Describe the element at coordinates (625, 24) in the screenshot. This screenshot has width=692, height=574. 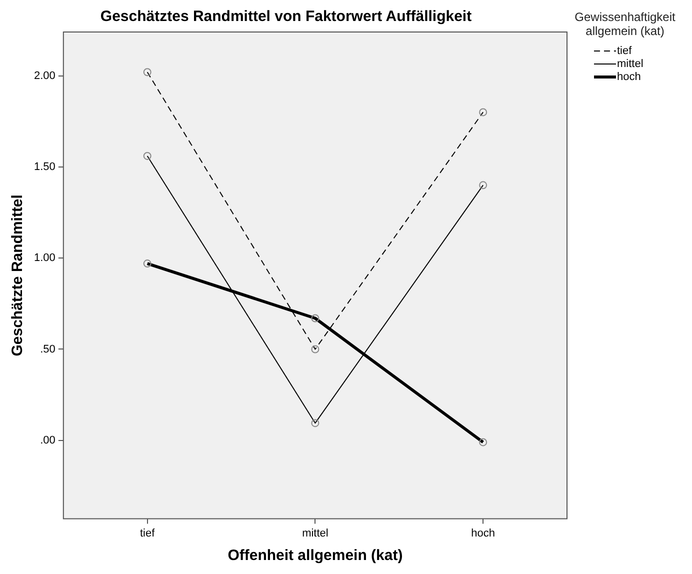
I see `legend-title: Gewissenhaftigkeit allgemein (kat)` at that location.